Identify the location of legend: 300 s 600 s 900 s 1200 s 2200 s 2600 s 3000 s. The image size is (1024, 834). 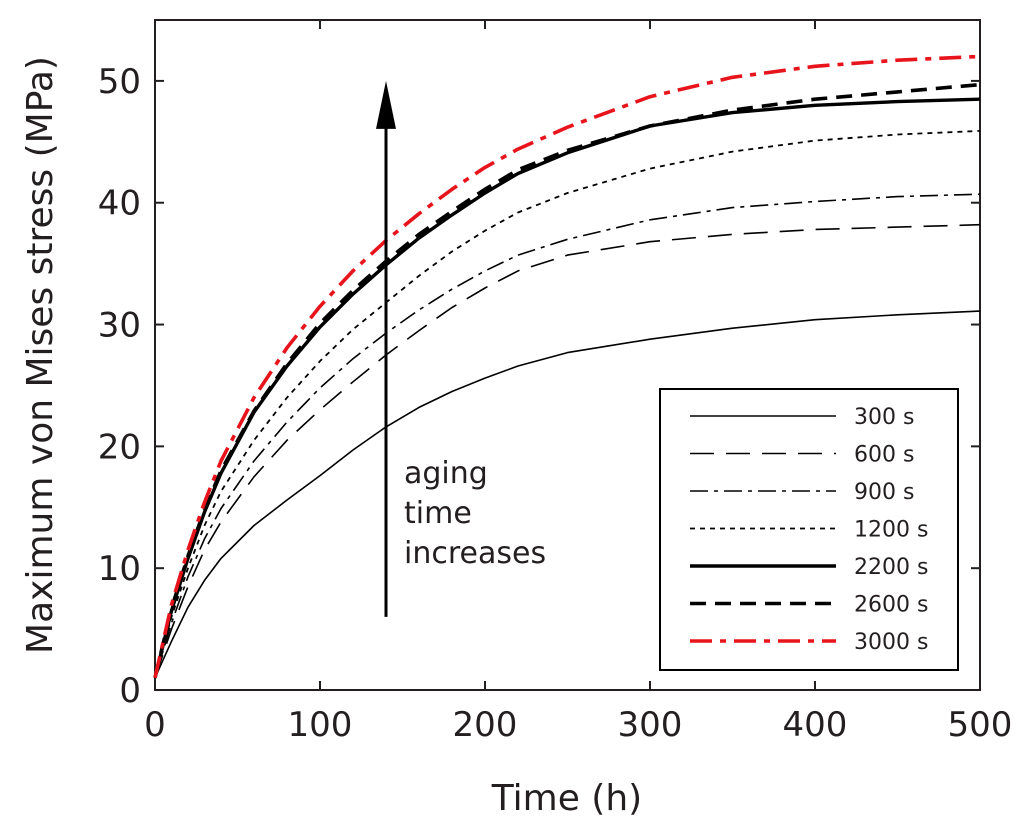
(809, 529).